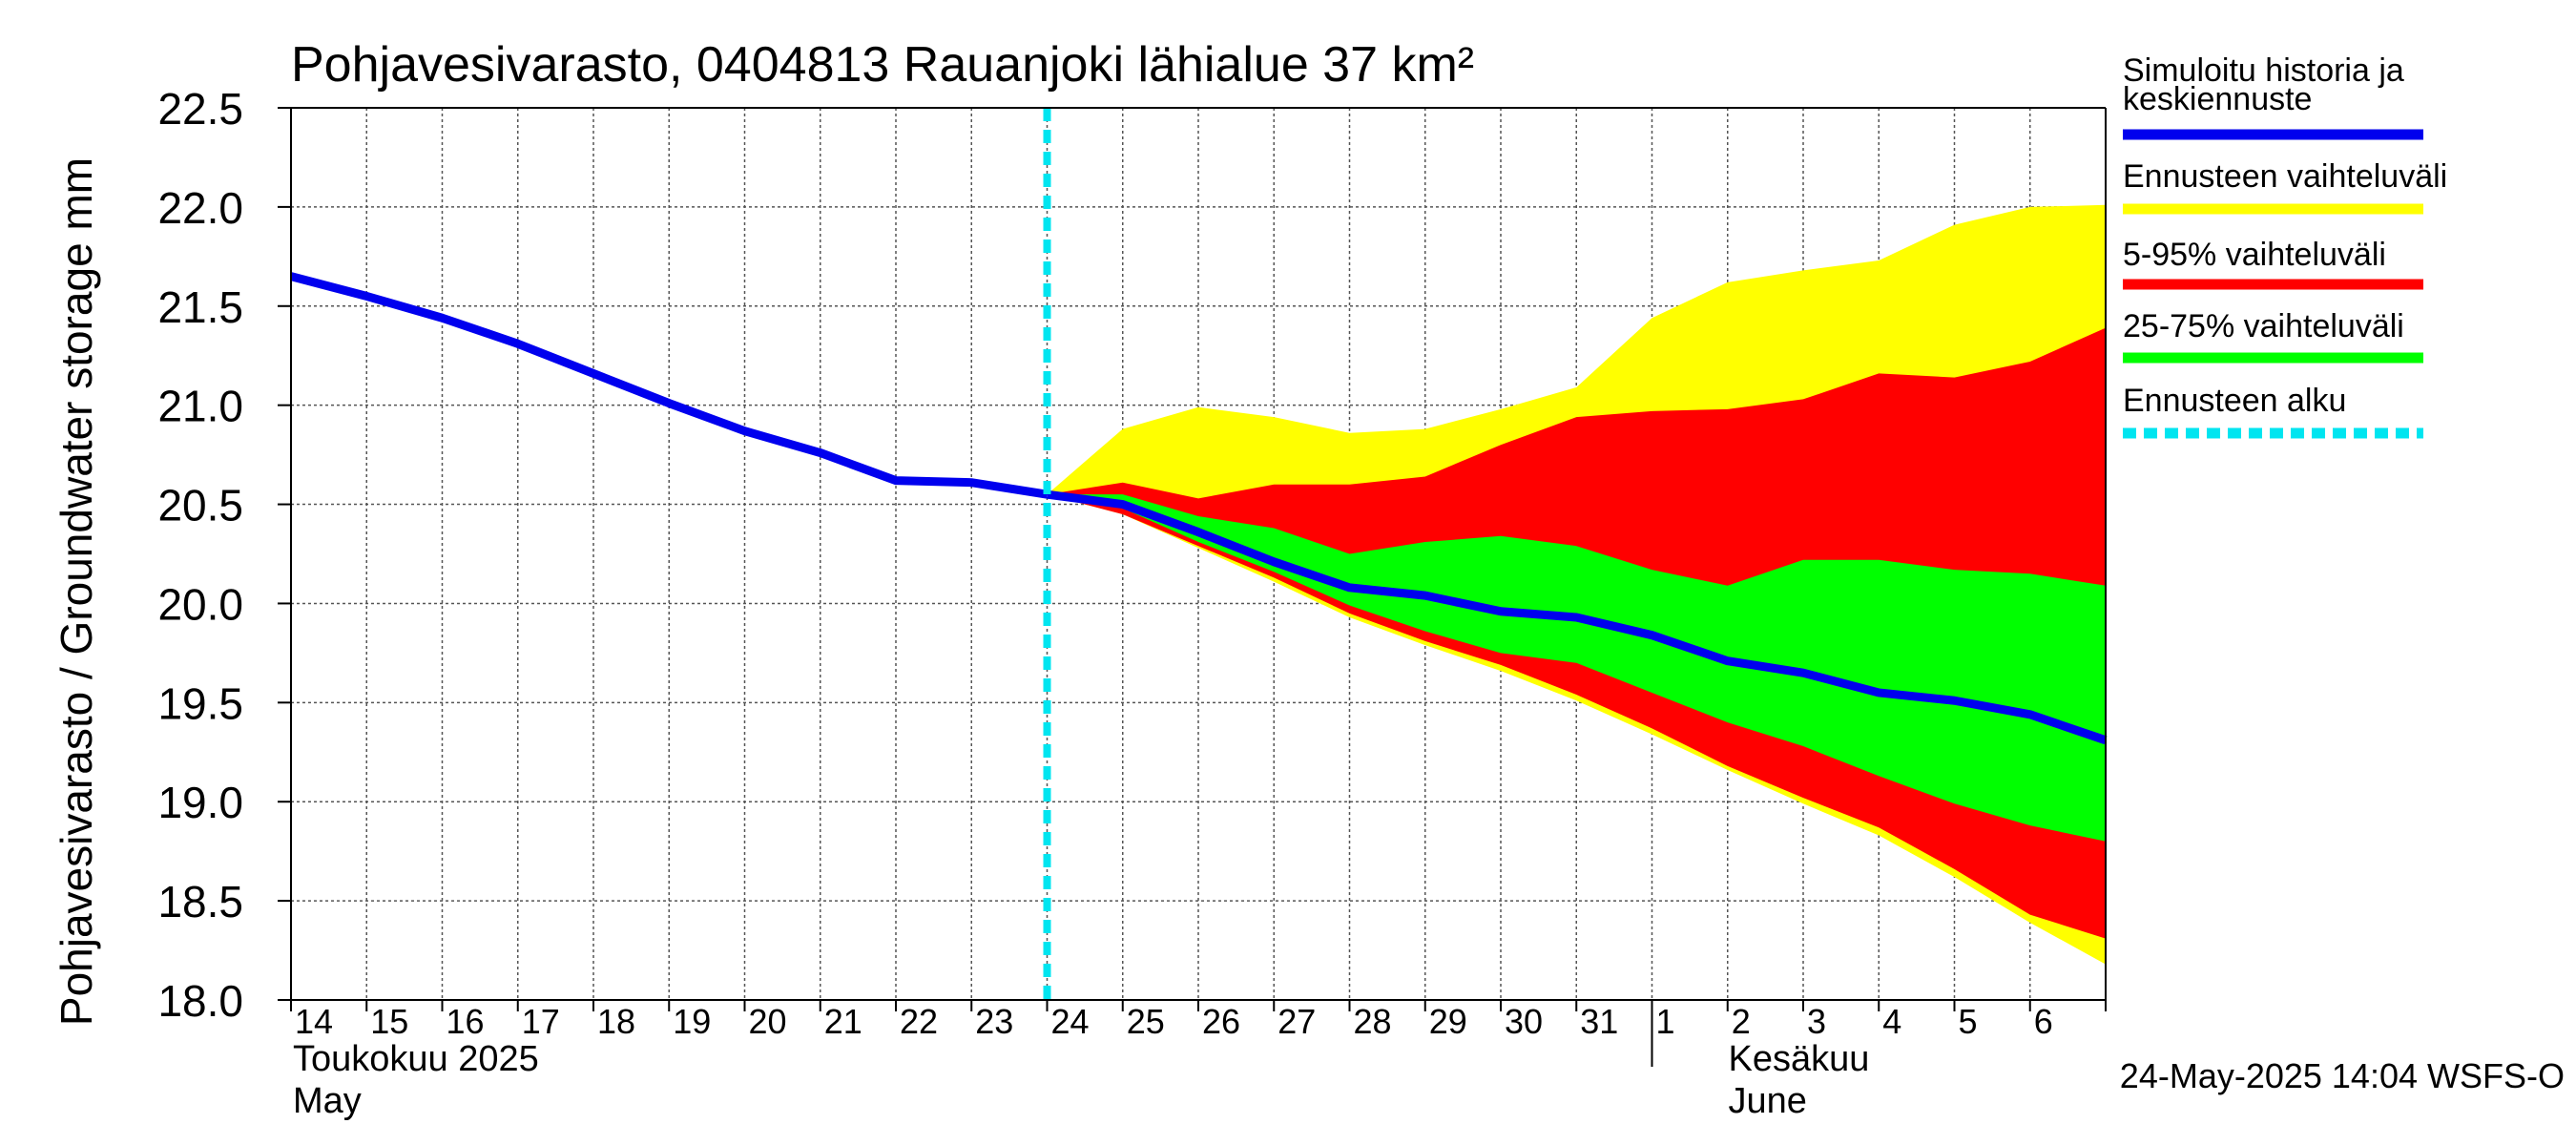 This screenshot has width=2576, height=1145. I want to click on x-tick-label: 15, so click(389, 1022).